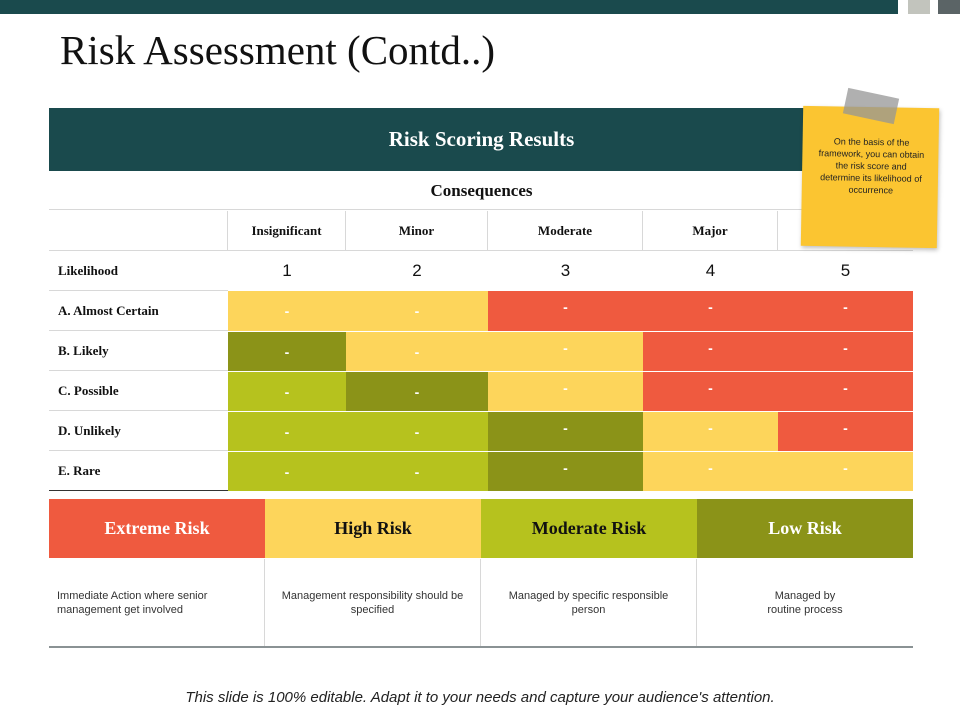  I want to click on column-header: Minor, so click(417, 230).